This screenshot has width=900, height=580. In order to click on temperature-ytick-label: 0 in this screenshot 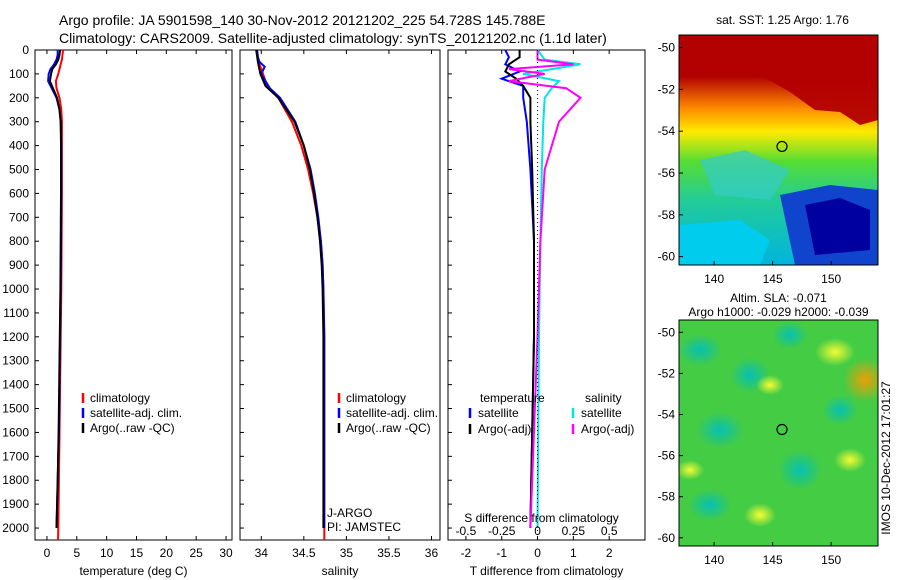, I will do `click(25, 50)`.